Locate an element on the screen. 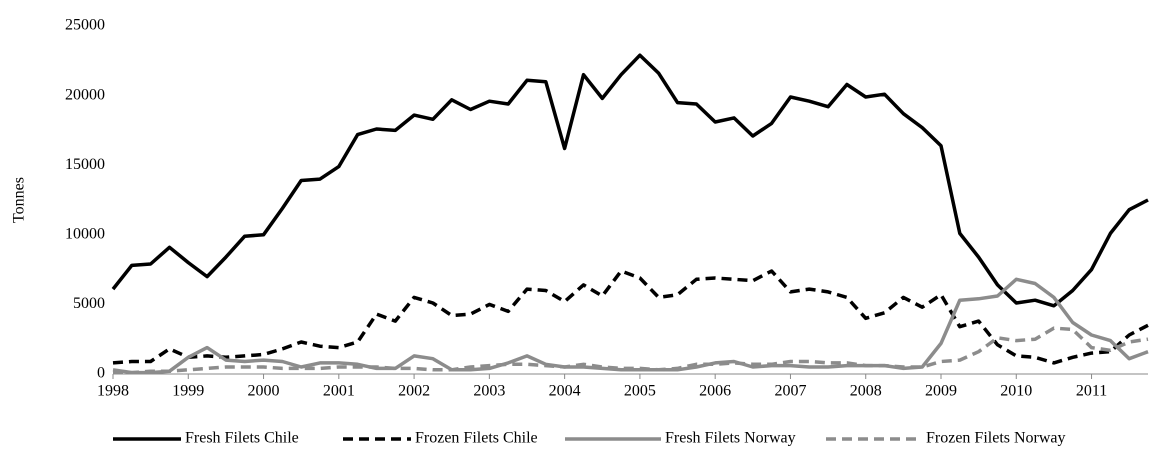 The image size is (1149, 449). x-tick-label: 1999 is located at coordinates (188, 391).